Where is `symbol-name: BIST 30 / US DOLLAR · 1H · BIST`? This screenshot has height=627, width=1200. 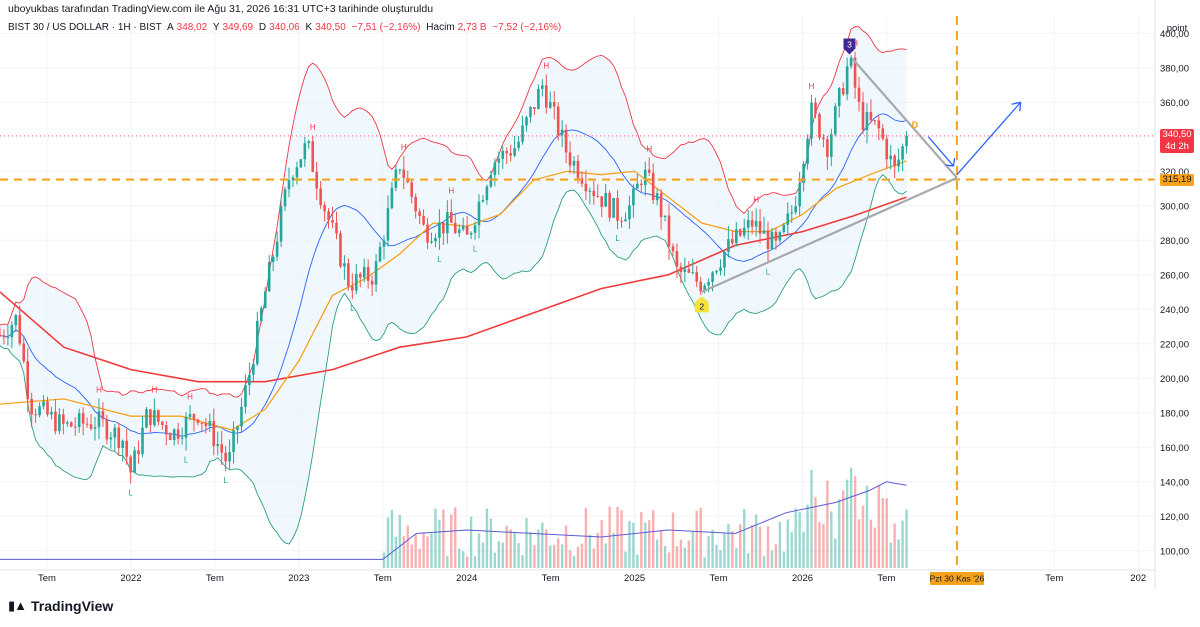
symbol-name: BIST 30 / US DOLLAR · 1H · BIST is located at coordinates (85, 27).